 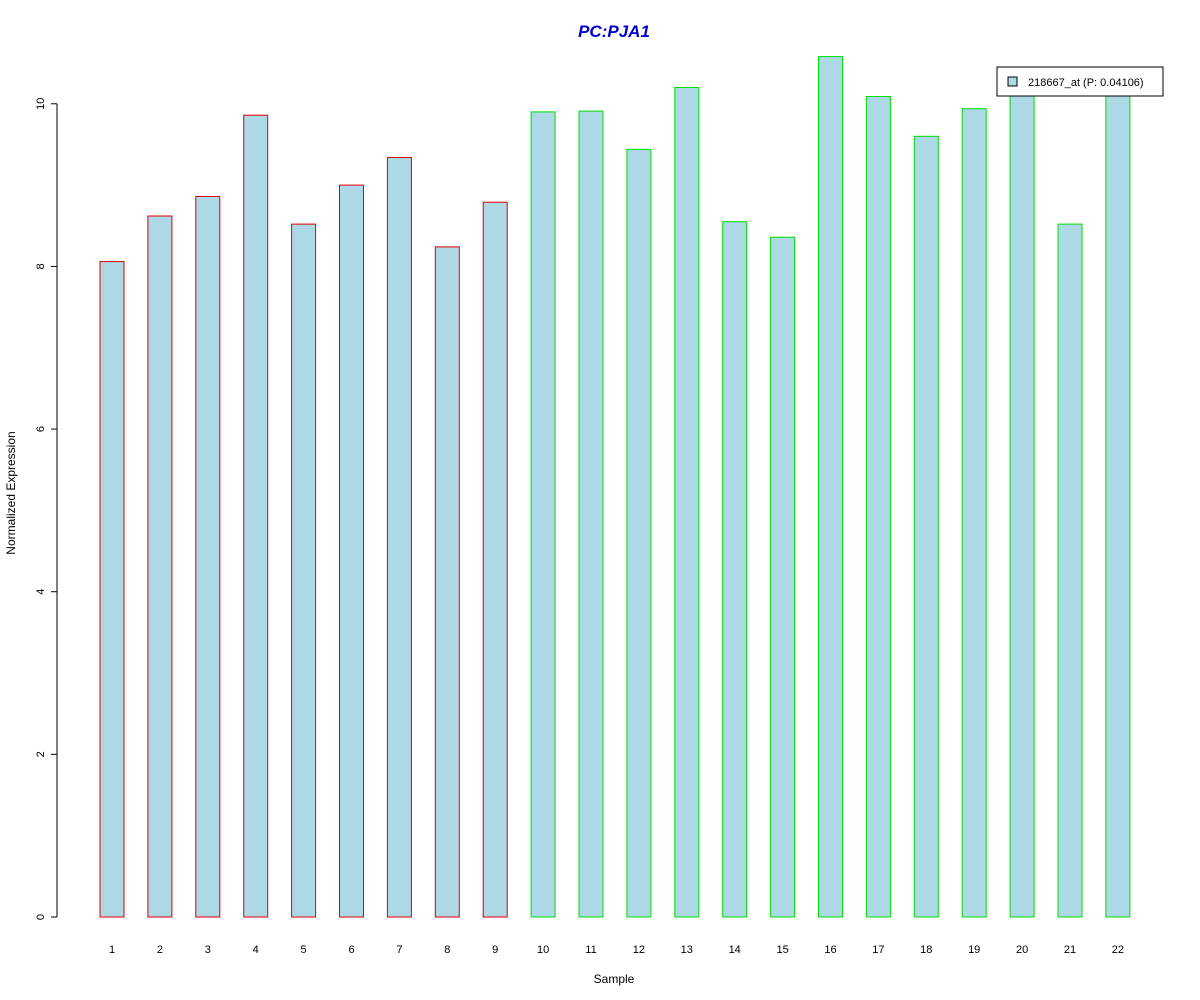 What do you see at coordinates (447, 950) in the screenshot?
I see `x-tick-label: 8` at bounding box center [447, 950].